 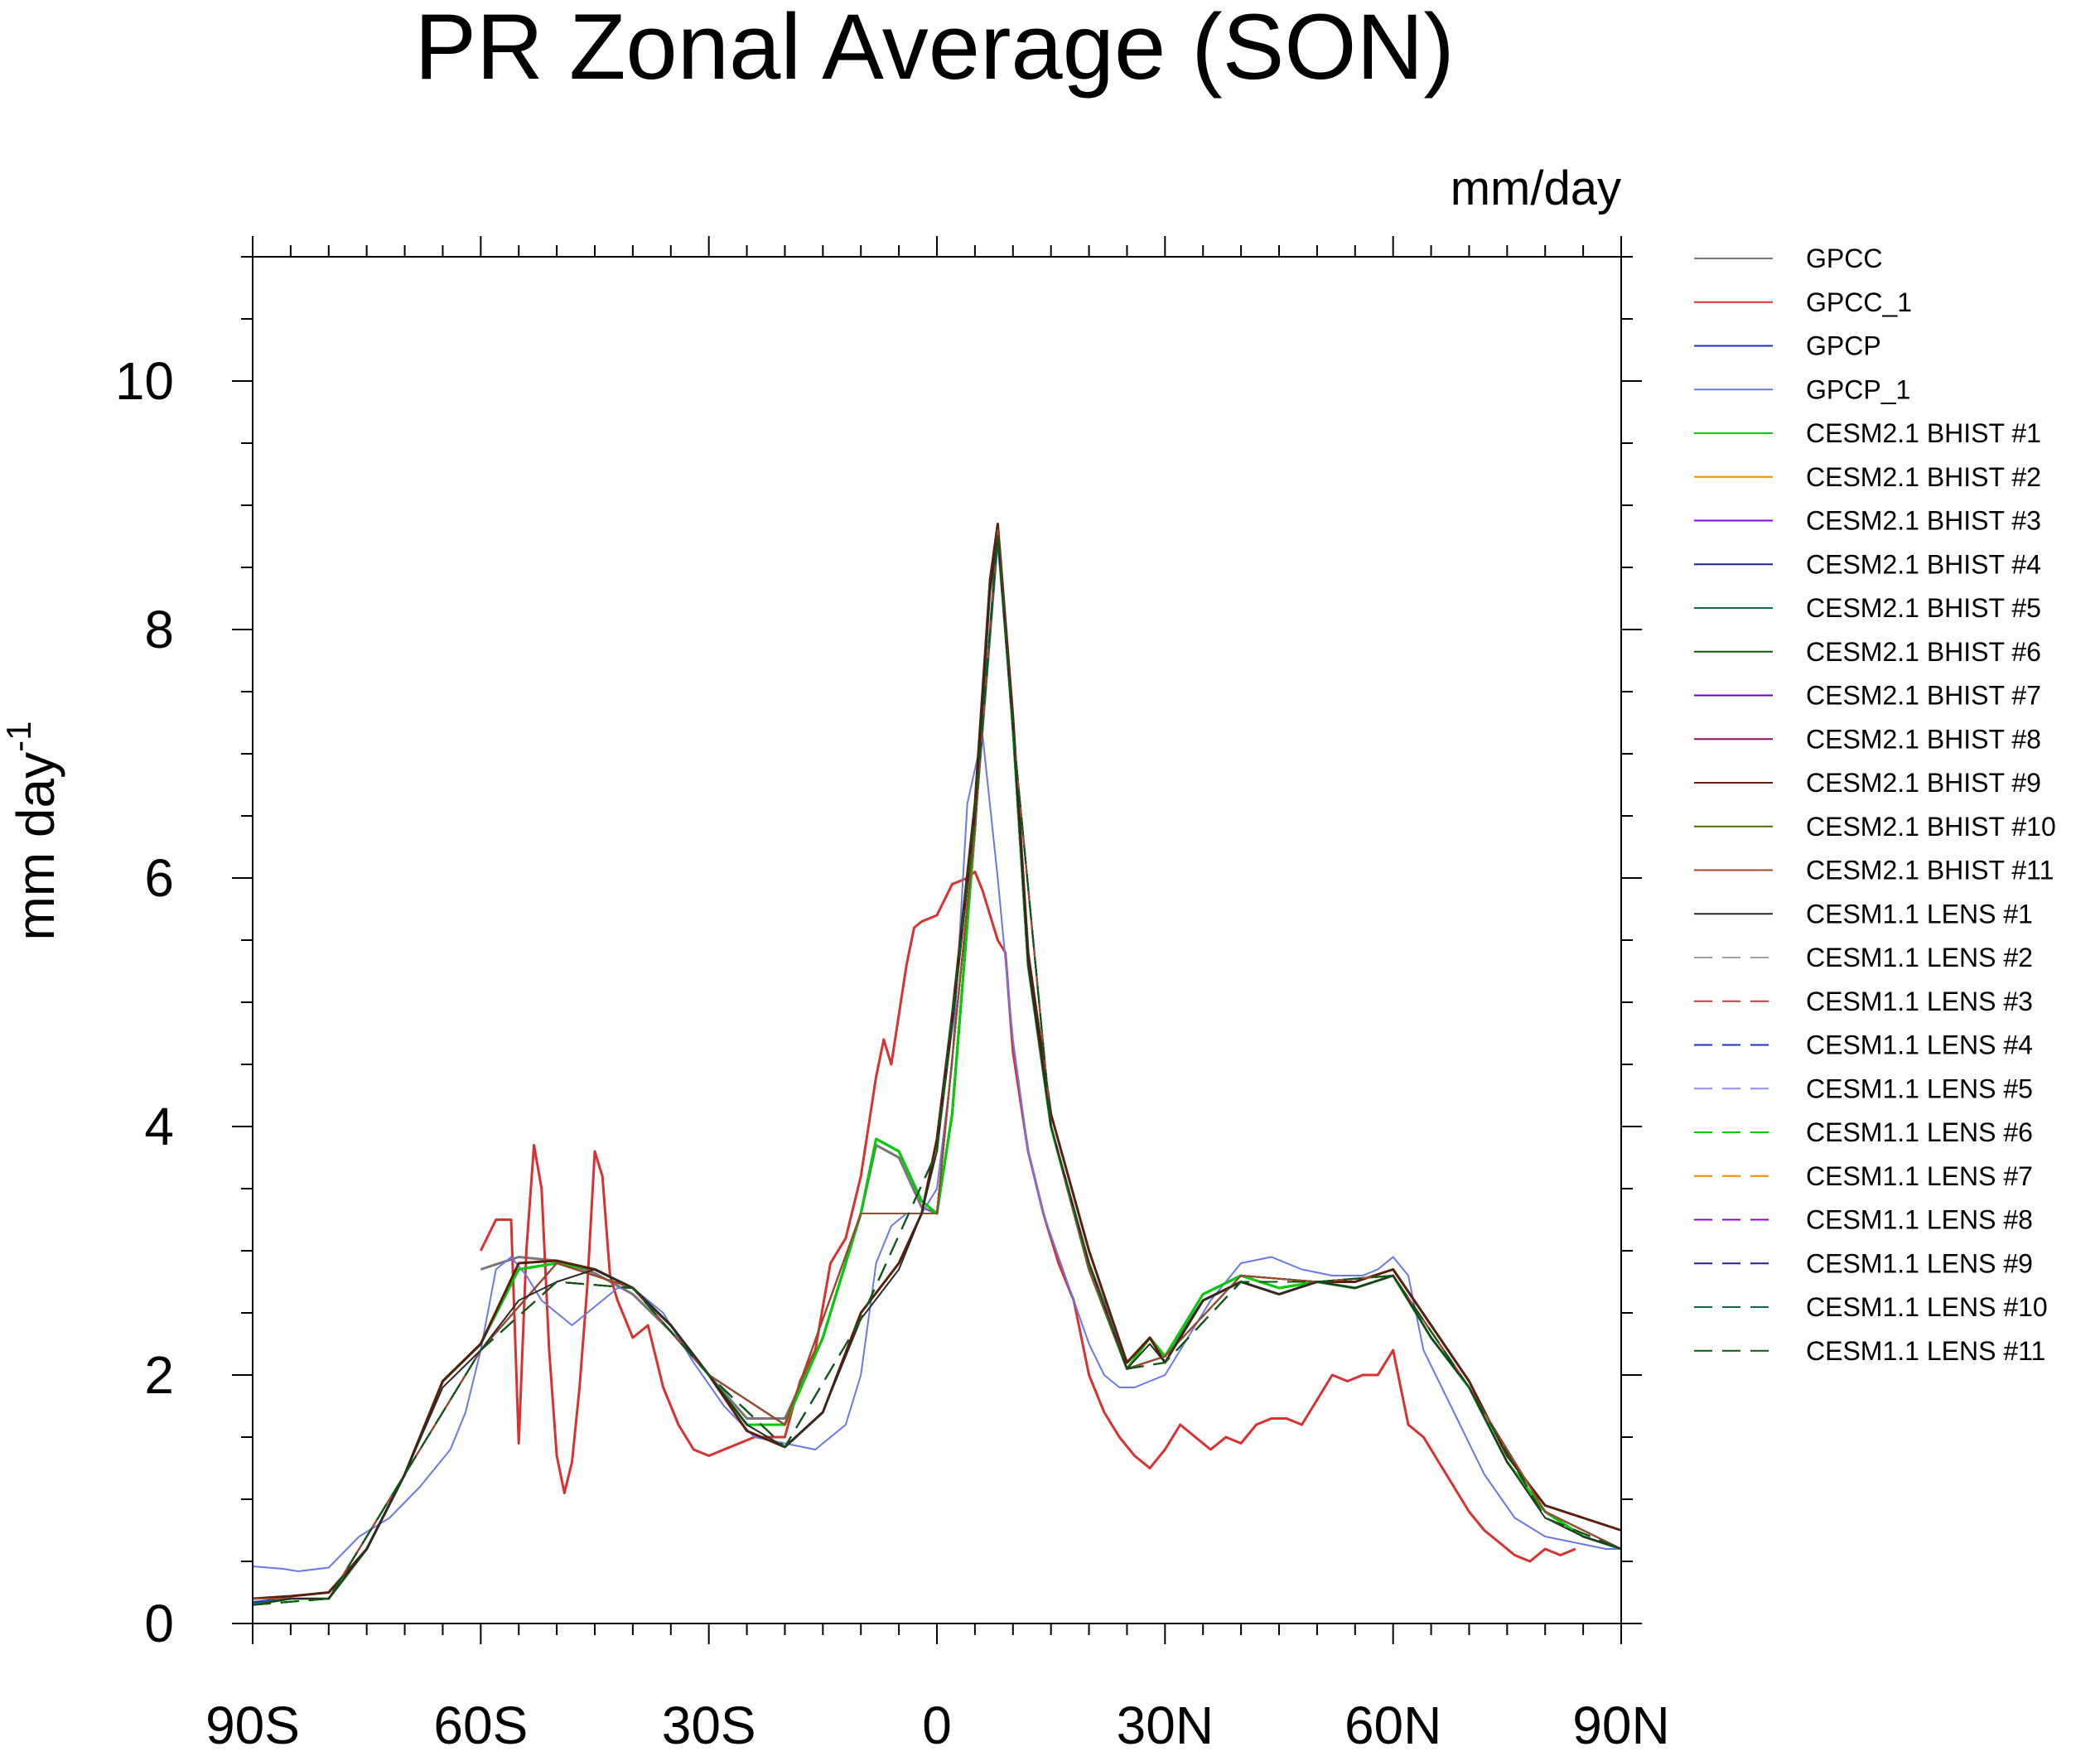 What do you see at coordinates (1919, 1220) in the screenshot?
I see `legend-label-23: CESM1.1 LENS #8` at bounding box center [1919, 1220].